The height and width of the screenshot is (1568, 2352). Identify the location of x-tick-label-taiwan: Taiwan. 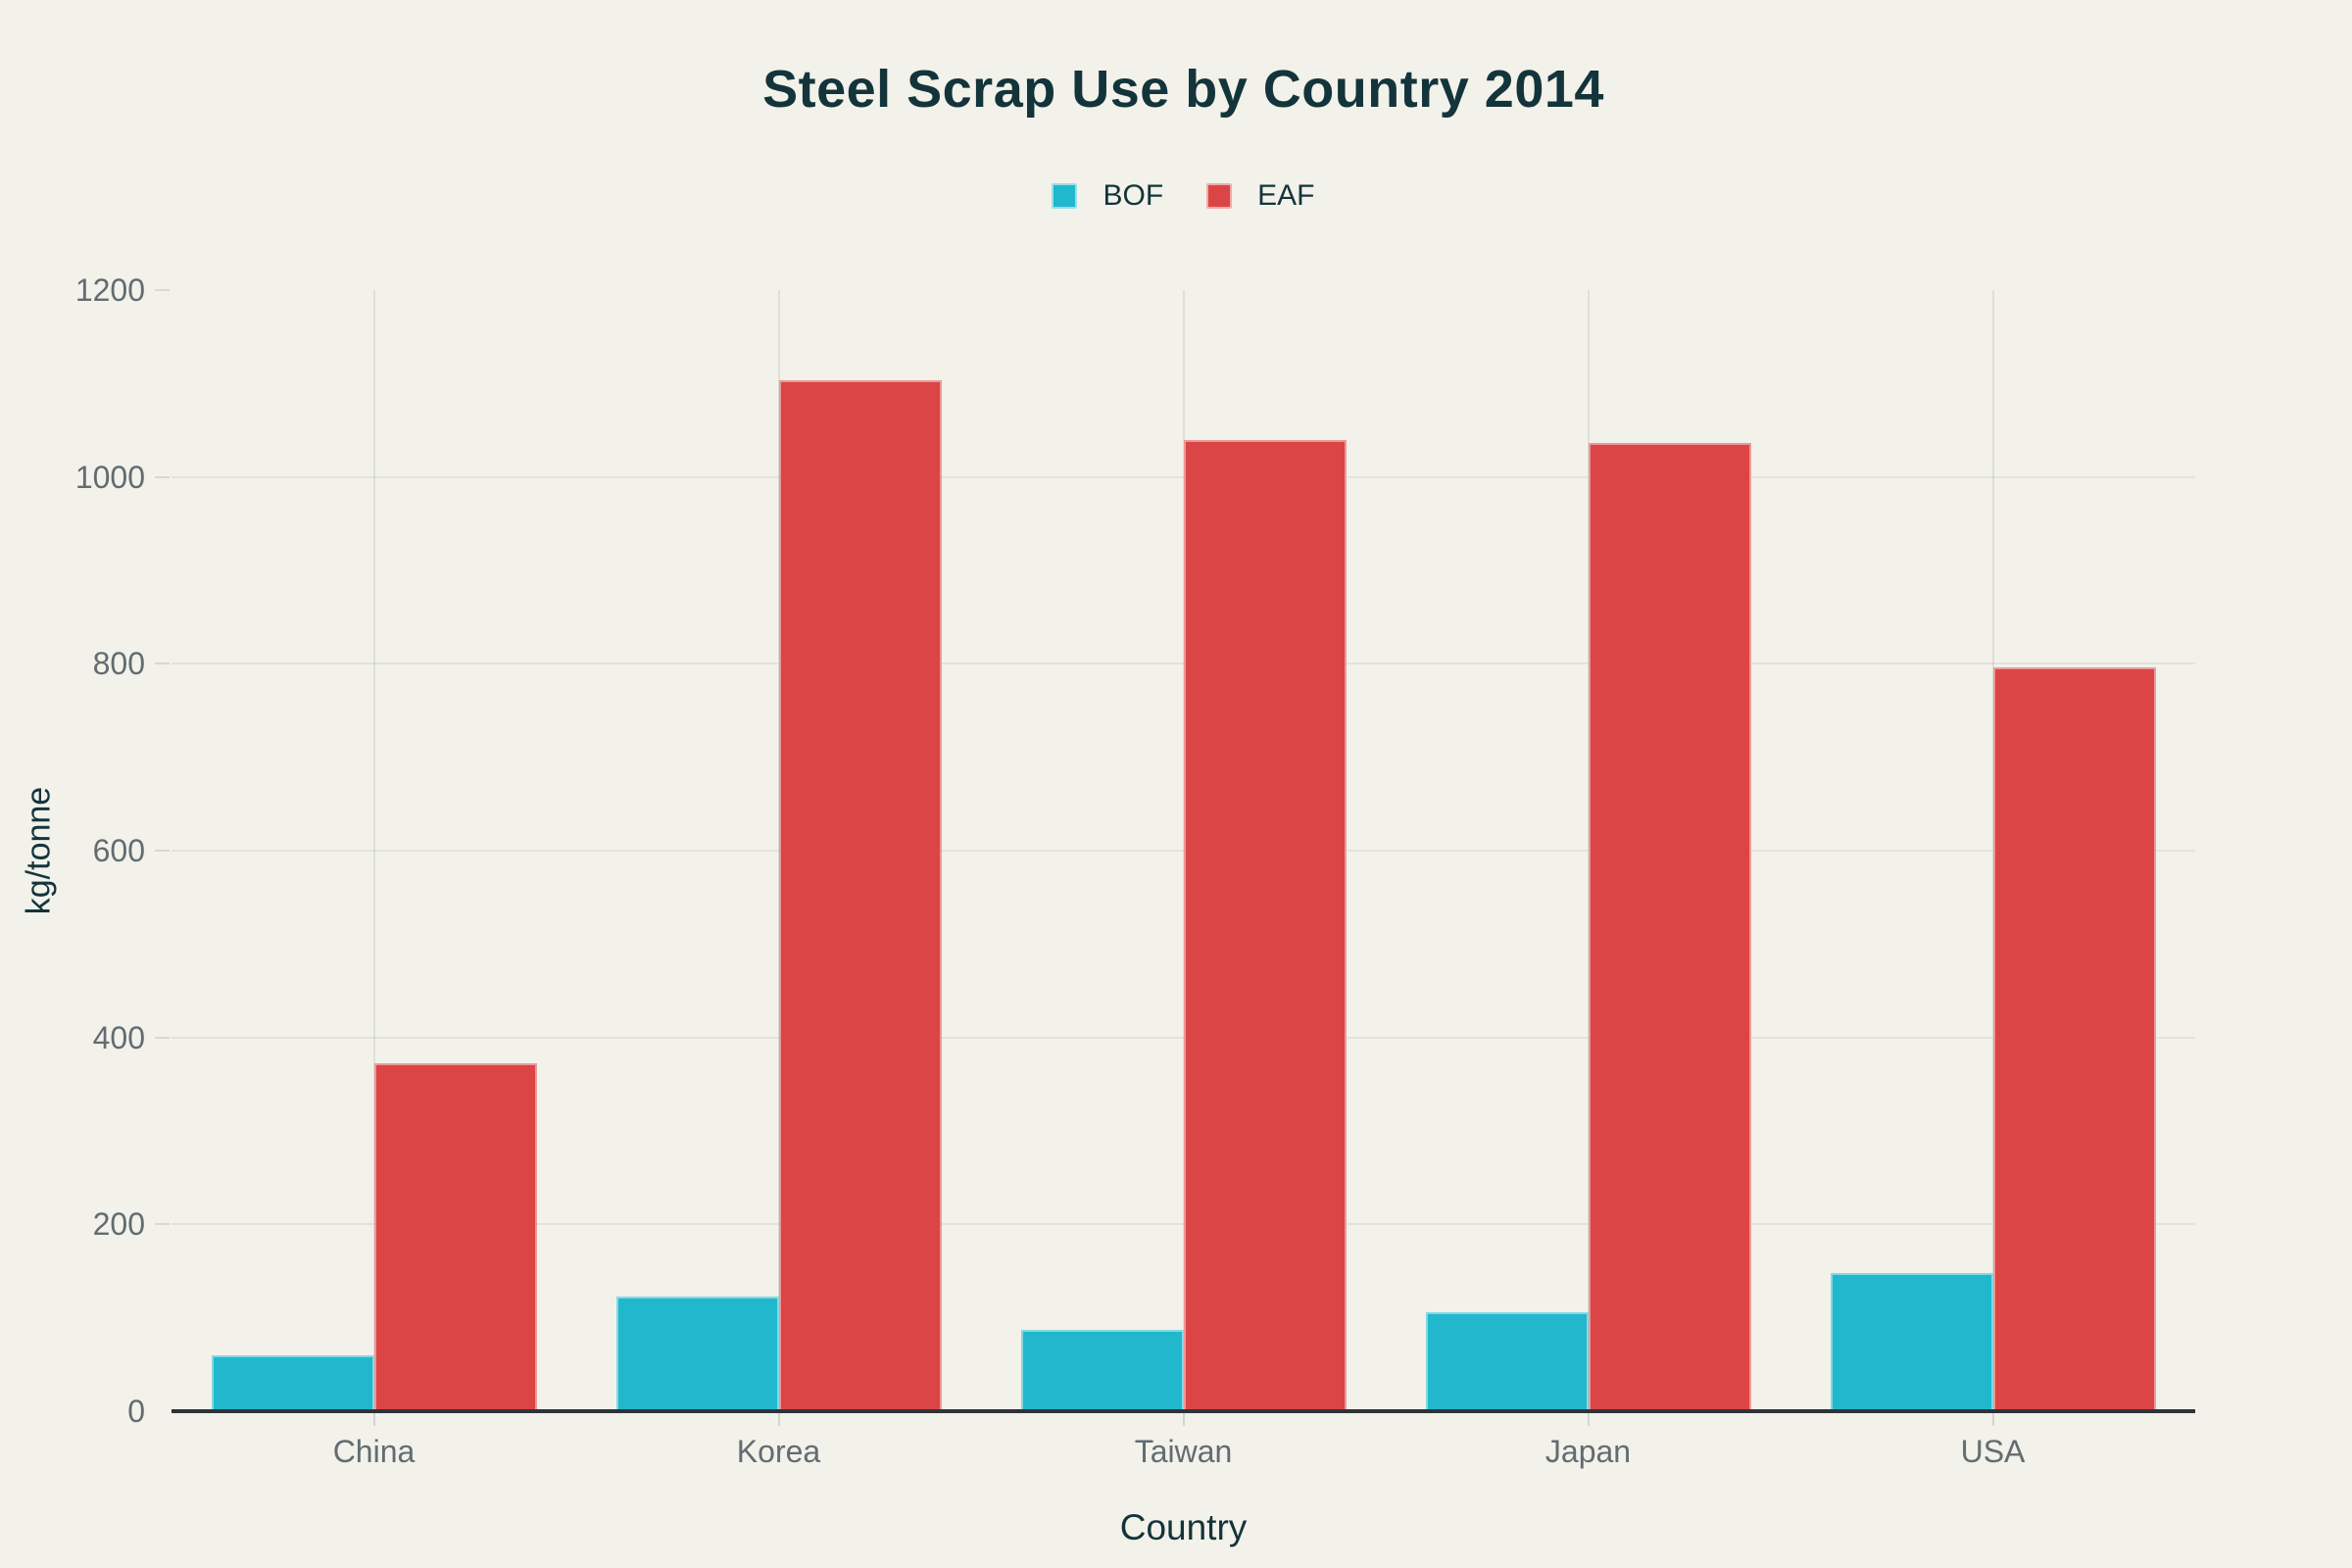
(1183, 1451).